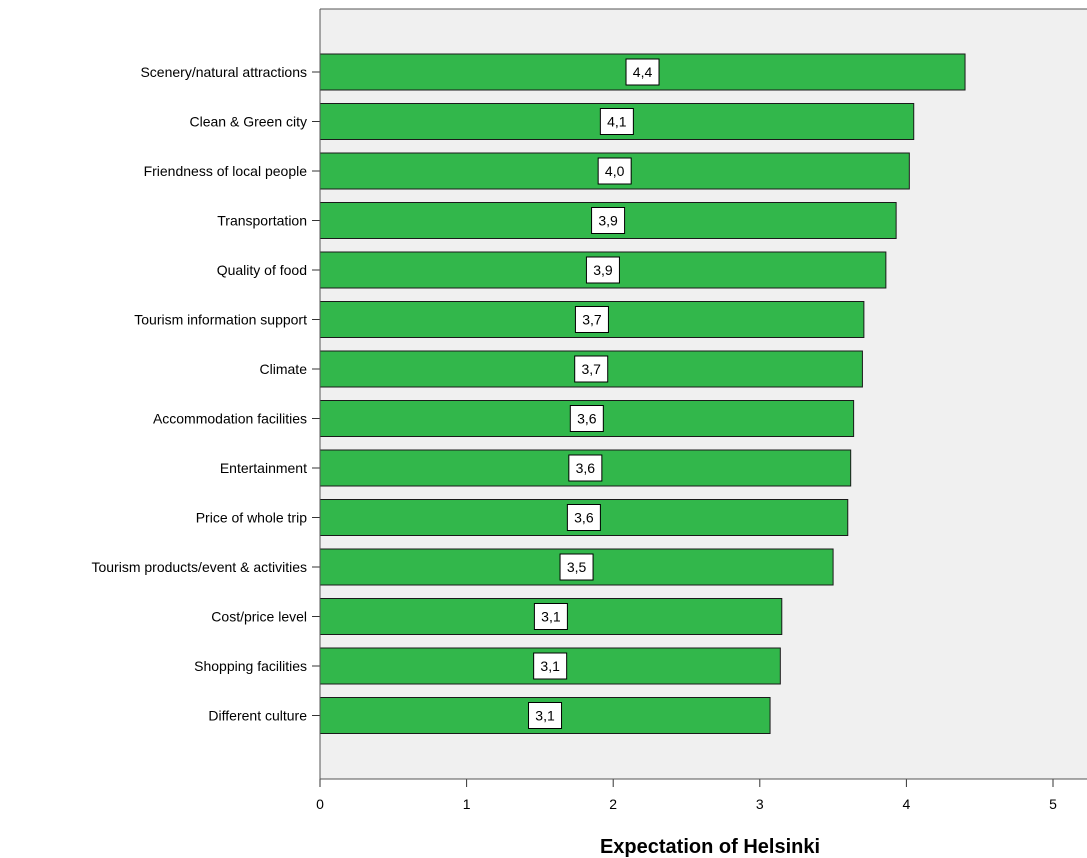 This screenshot has height=858, width=1087. Describe the element at coordinates (1053, 804) in the screenshot. I see `x-tick-label: 5` at that location.